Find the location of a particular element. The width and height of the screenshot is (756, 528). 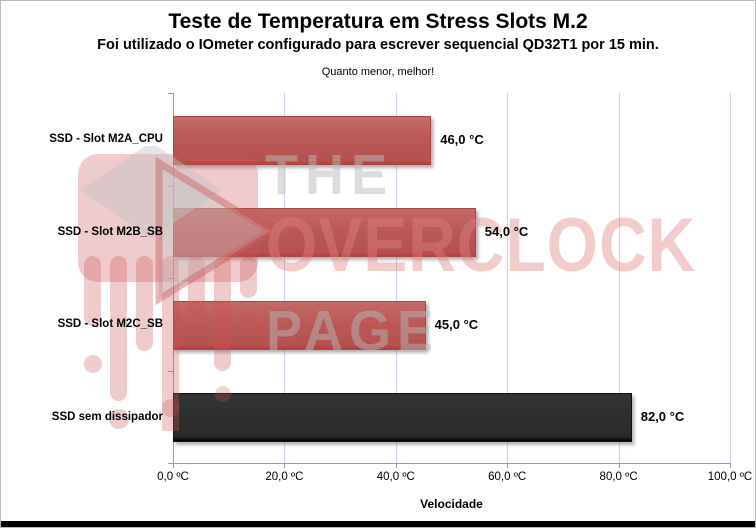

chart-title: Teste de Temperatura em Stress Slots M.2 is located at coordinates (378, 21).